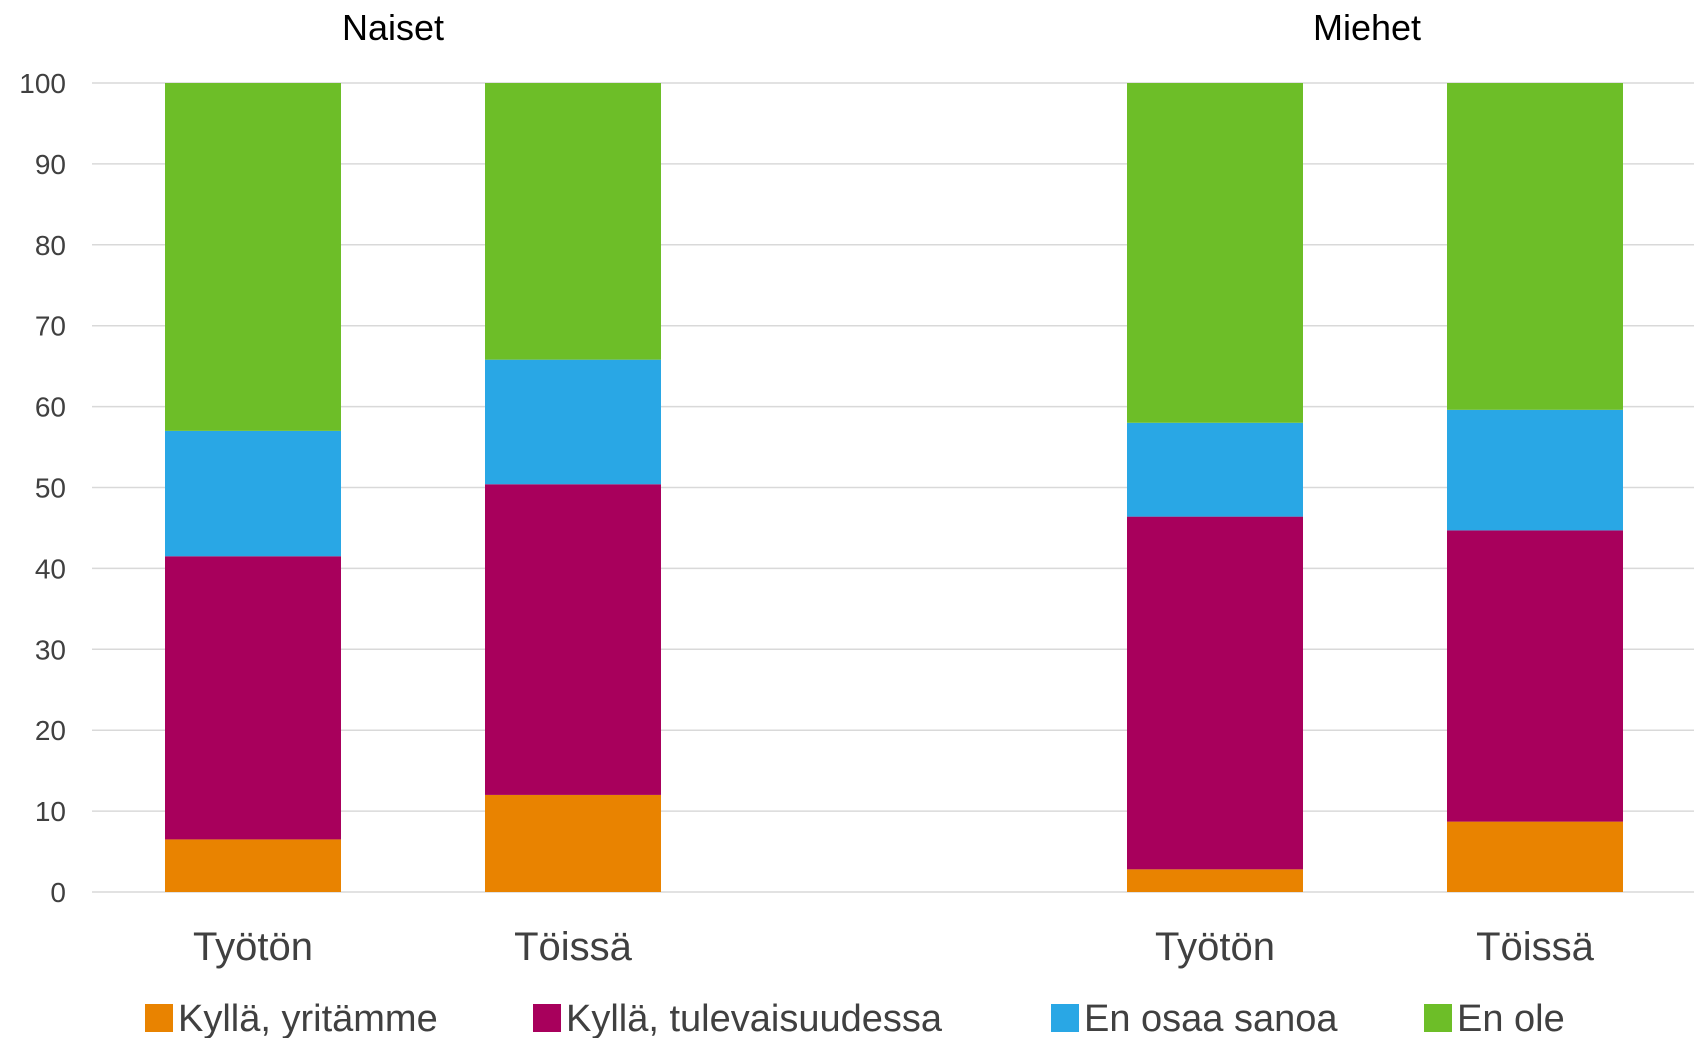 This screenshot has width=1694, height=1038. I want to click on y-tick-label: 40, so click(50, 568).